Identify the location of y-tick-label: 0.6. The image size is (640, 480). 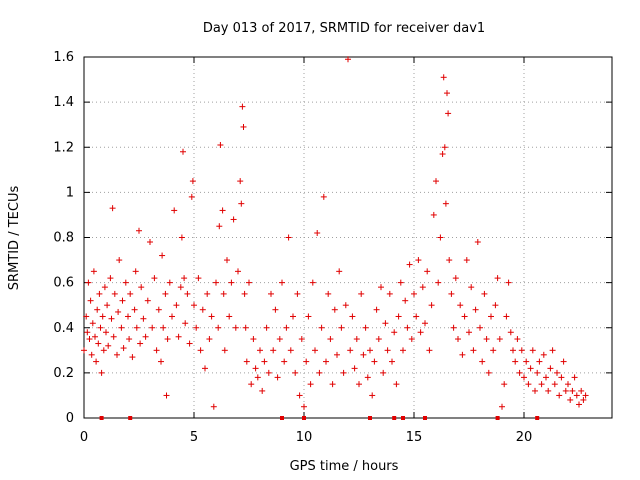
(63, 283).